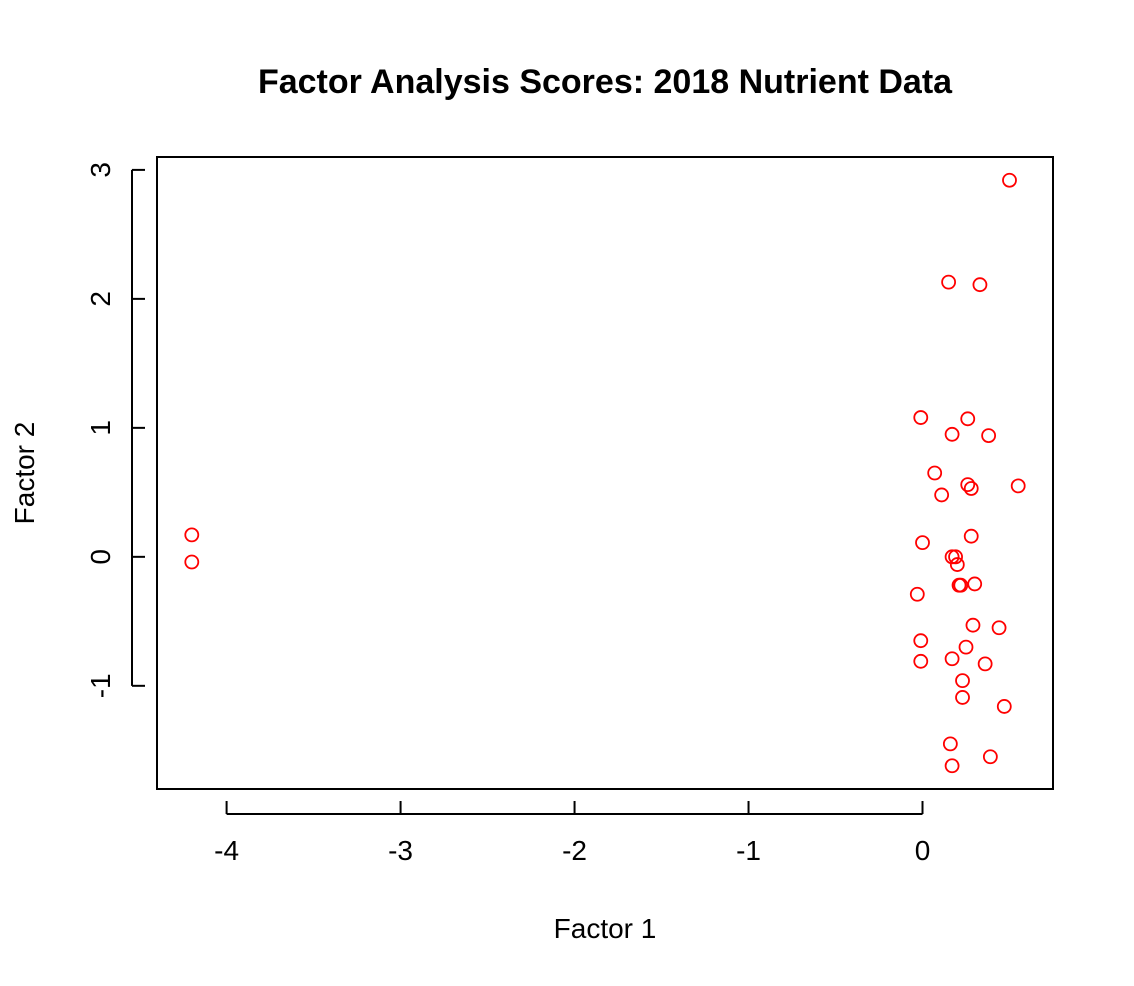 This screenshot has width=1134, height=986. I want to click on x-axis-label: Factor 1, so click(605, 928).